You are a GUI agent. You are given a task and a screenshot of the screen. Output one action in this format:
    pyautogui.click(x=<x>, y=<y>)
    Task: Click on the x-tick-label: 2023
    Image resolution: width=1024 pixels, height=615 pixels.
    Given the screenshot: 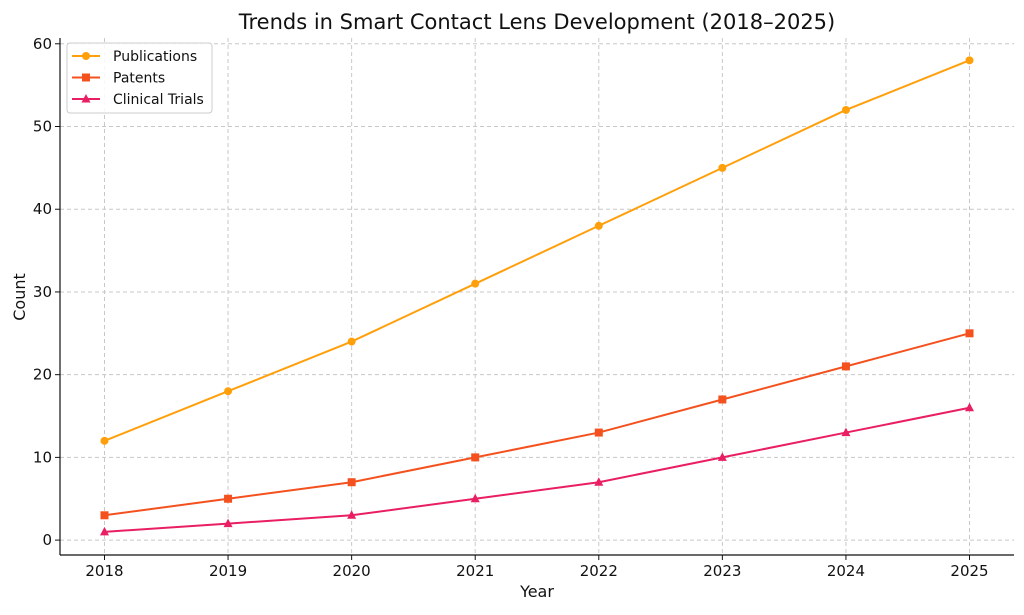 What is the action you would take?
    pyautogui.click(x=722, y=571)
    